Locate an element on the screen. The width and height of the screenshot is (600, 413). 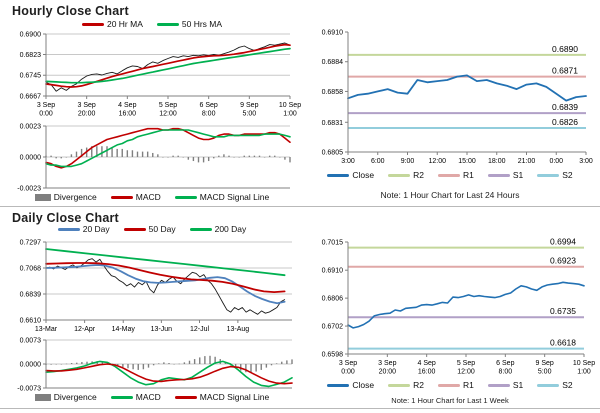
y-tick-label: 0.6900 is located at coordinates (31, 35).